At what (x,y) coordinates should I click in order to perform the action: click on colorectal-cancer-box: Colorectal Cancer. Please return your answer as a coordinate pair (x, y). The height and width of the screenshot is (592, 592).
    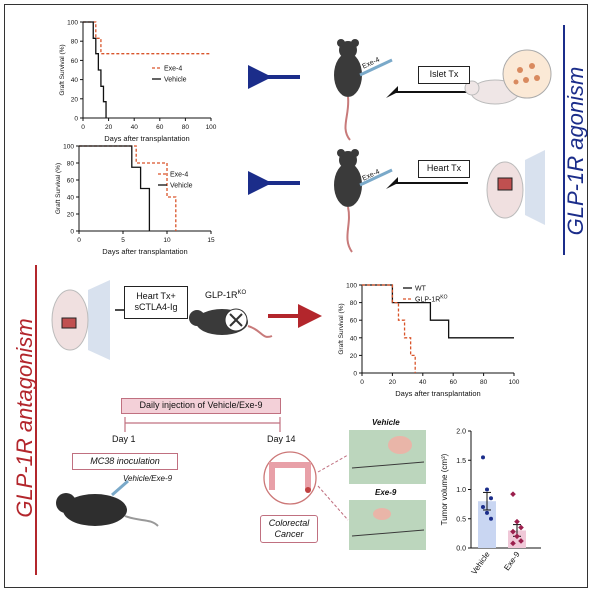
    Looking at the image, I should click on (289, 529).